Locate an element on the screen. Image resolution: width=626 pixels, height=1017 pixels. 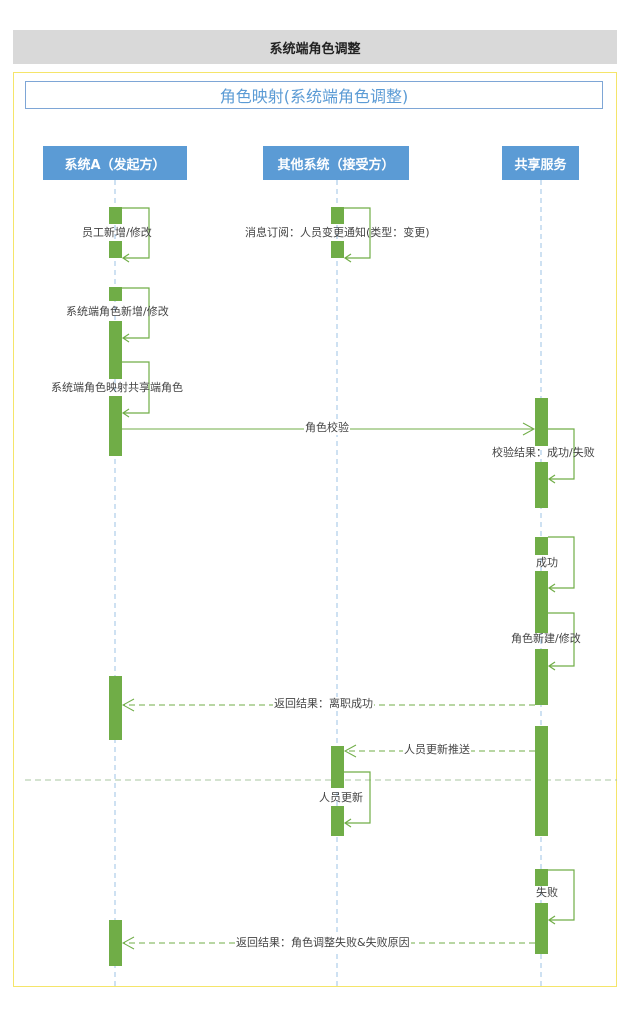
label-return-fail: 返回结果：角色调整失败&失败原因 is located at coordinates (323, 943).